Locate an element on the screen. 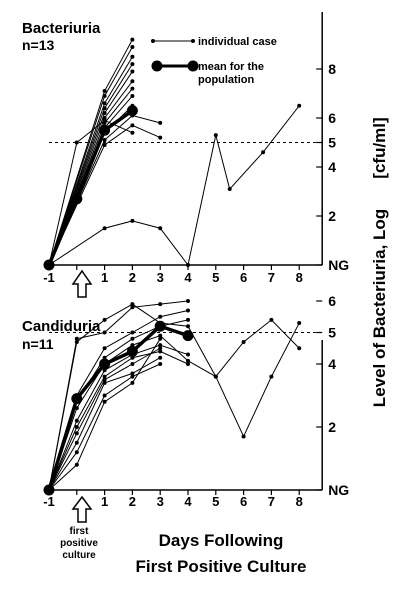 Image resolution: width=400 pixels, height=592 pixels. arrow-note-line-3: culture is located at coordinates (79, 555).